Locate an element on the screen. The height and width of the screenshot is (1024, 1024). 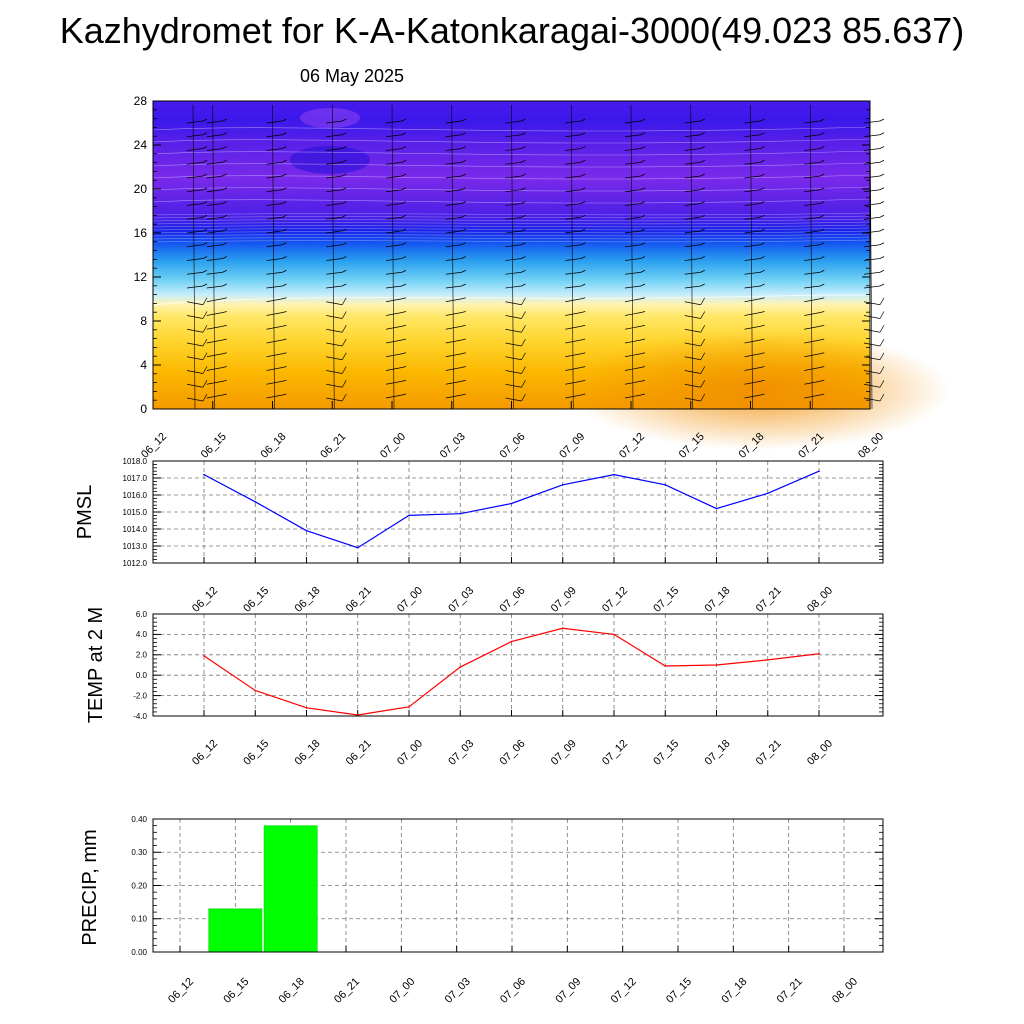
heatmap-warm-area is located at coordinates (760, 390).